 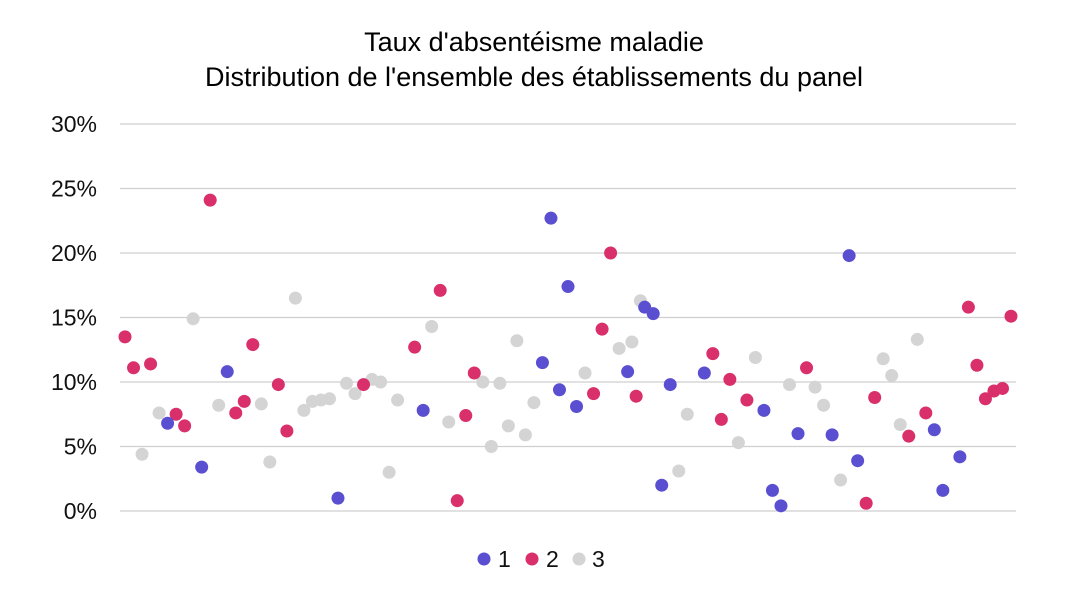 I want to click on y-axis-tick-labels: 0% 5% 10% 15% 20% 25% 30%, so click(x=74, y=317).